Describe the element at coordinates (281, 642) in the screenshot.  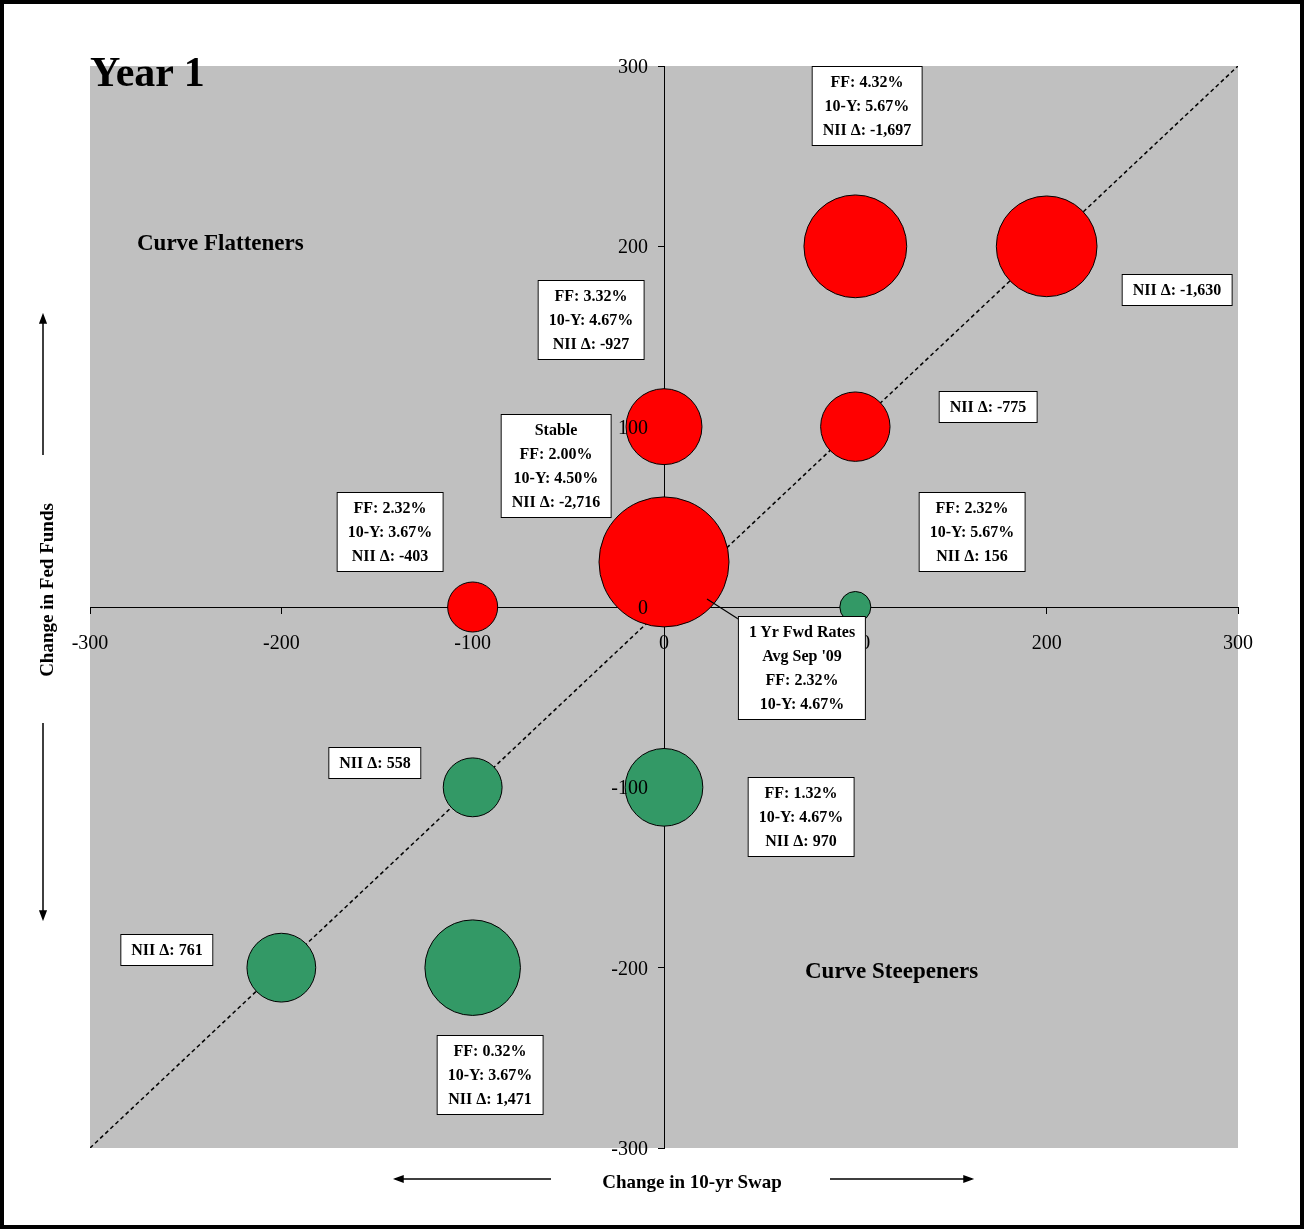
I see `x-tick-label: -200` at that location.